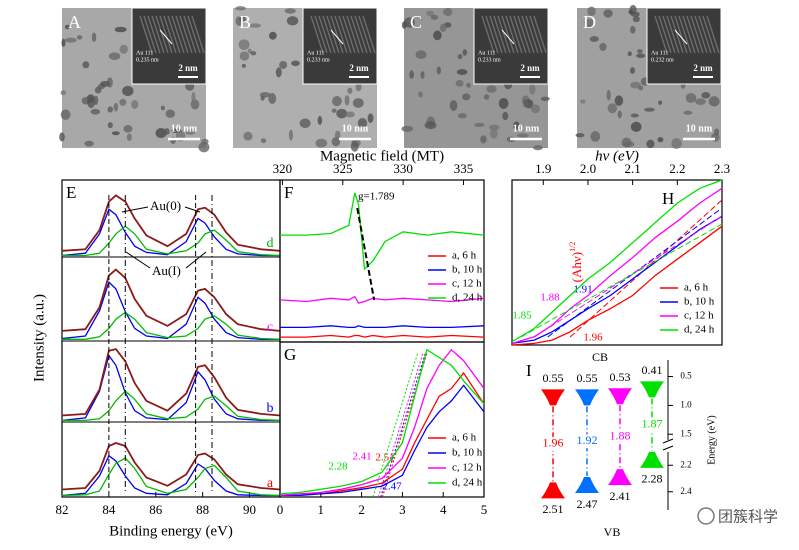  Describe the element at coordinates (522, 316) in the screenshot. I see `intercept-label: 1.85` at that location.